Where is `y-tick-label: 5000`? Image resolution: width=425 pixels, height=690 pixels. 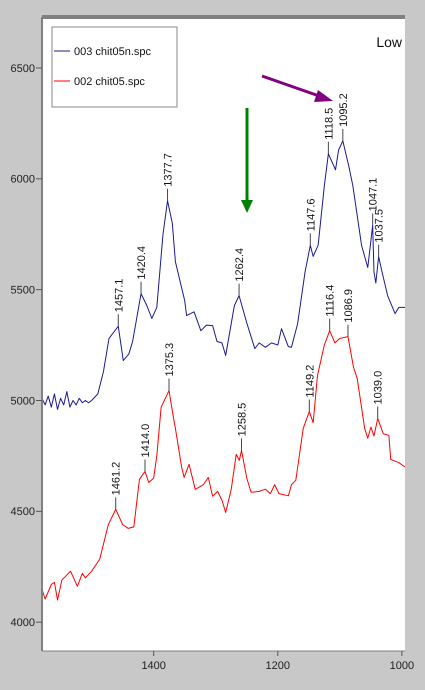 y-tick-label: 5000 is located at coordinates (22, 401).